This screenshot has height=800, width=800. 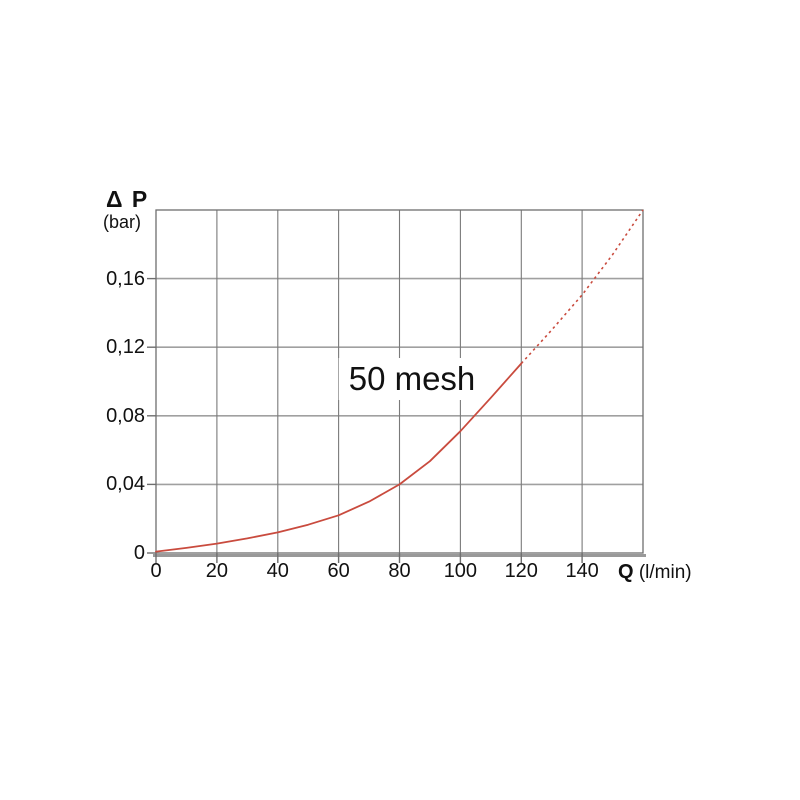 I want to click on x-tick-label: 20, so click(x=216, y=571).